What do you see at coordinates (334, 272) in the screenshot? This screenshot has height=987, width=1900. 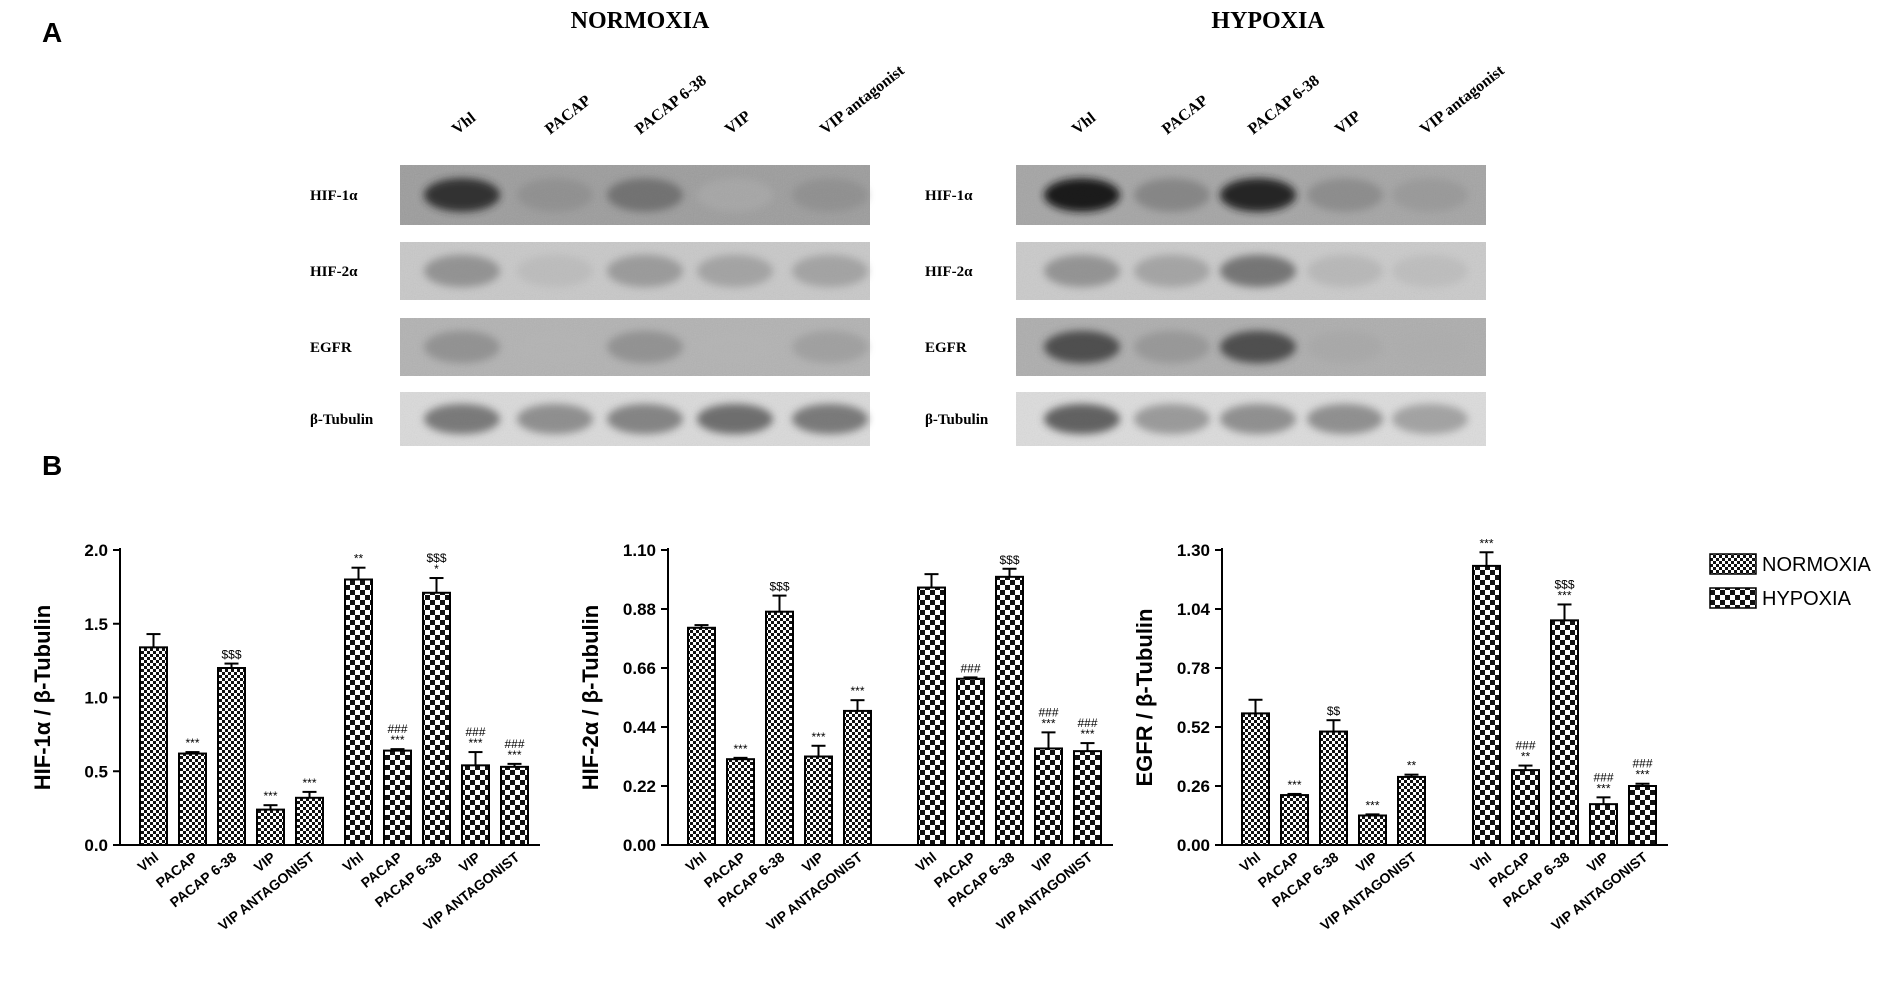 I see `row-label: HIF-2α` at bounding box center [334, 272].